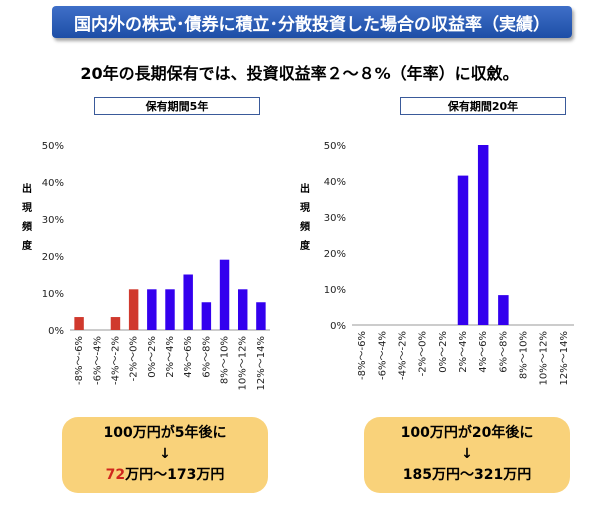 This screenshot has height=508, width=599. What do you see at coordinates (483, 106) in the screenshot?
I see `chart-title-20y: 保有期間20年` at bounding box center [483, 106].